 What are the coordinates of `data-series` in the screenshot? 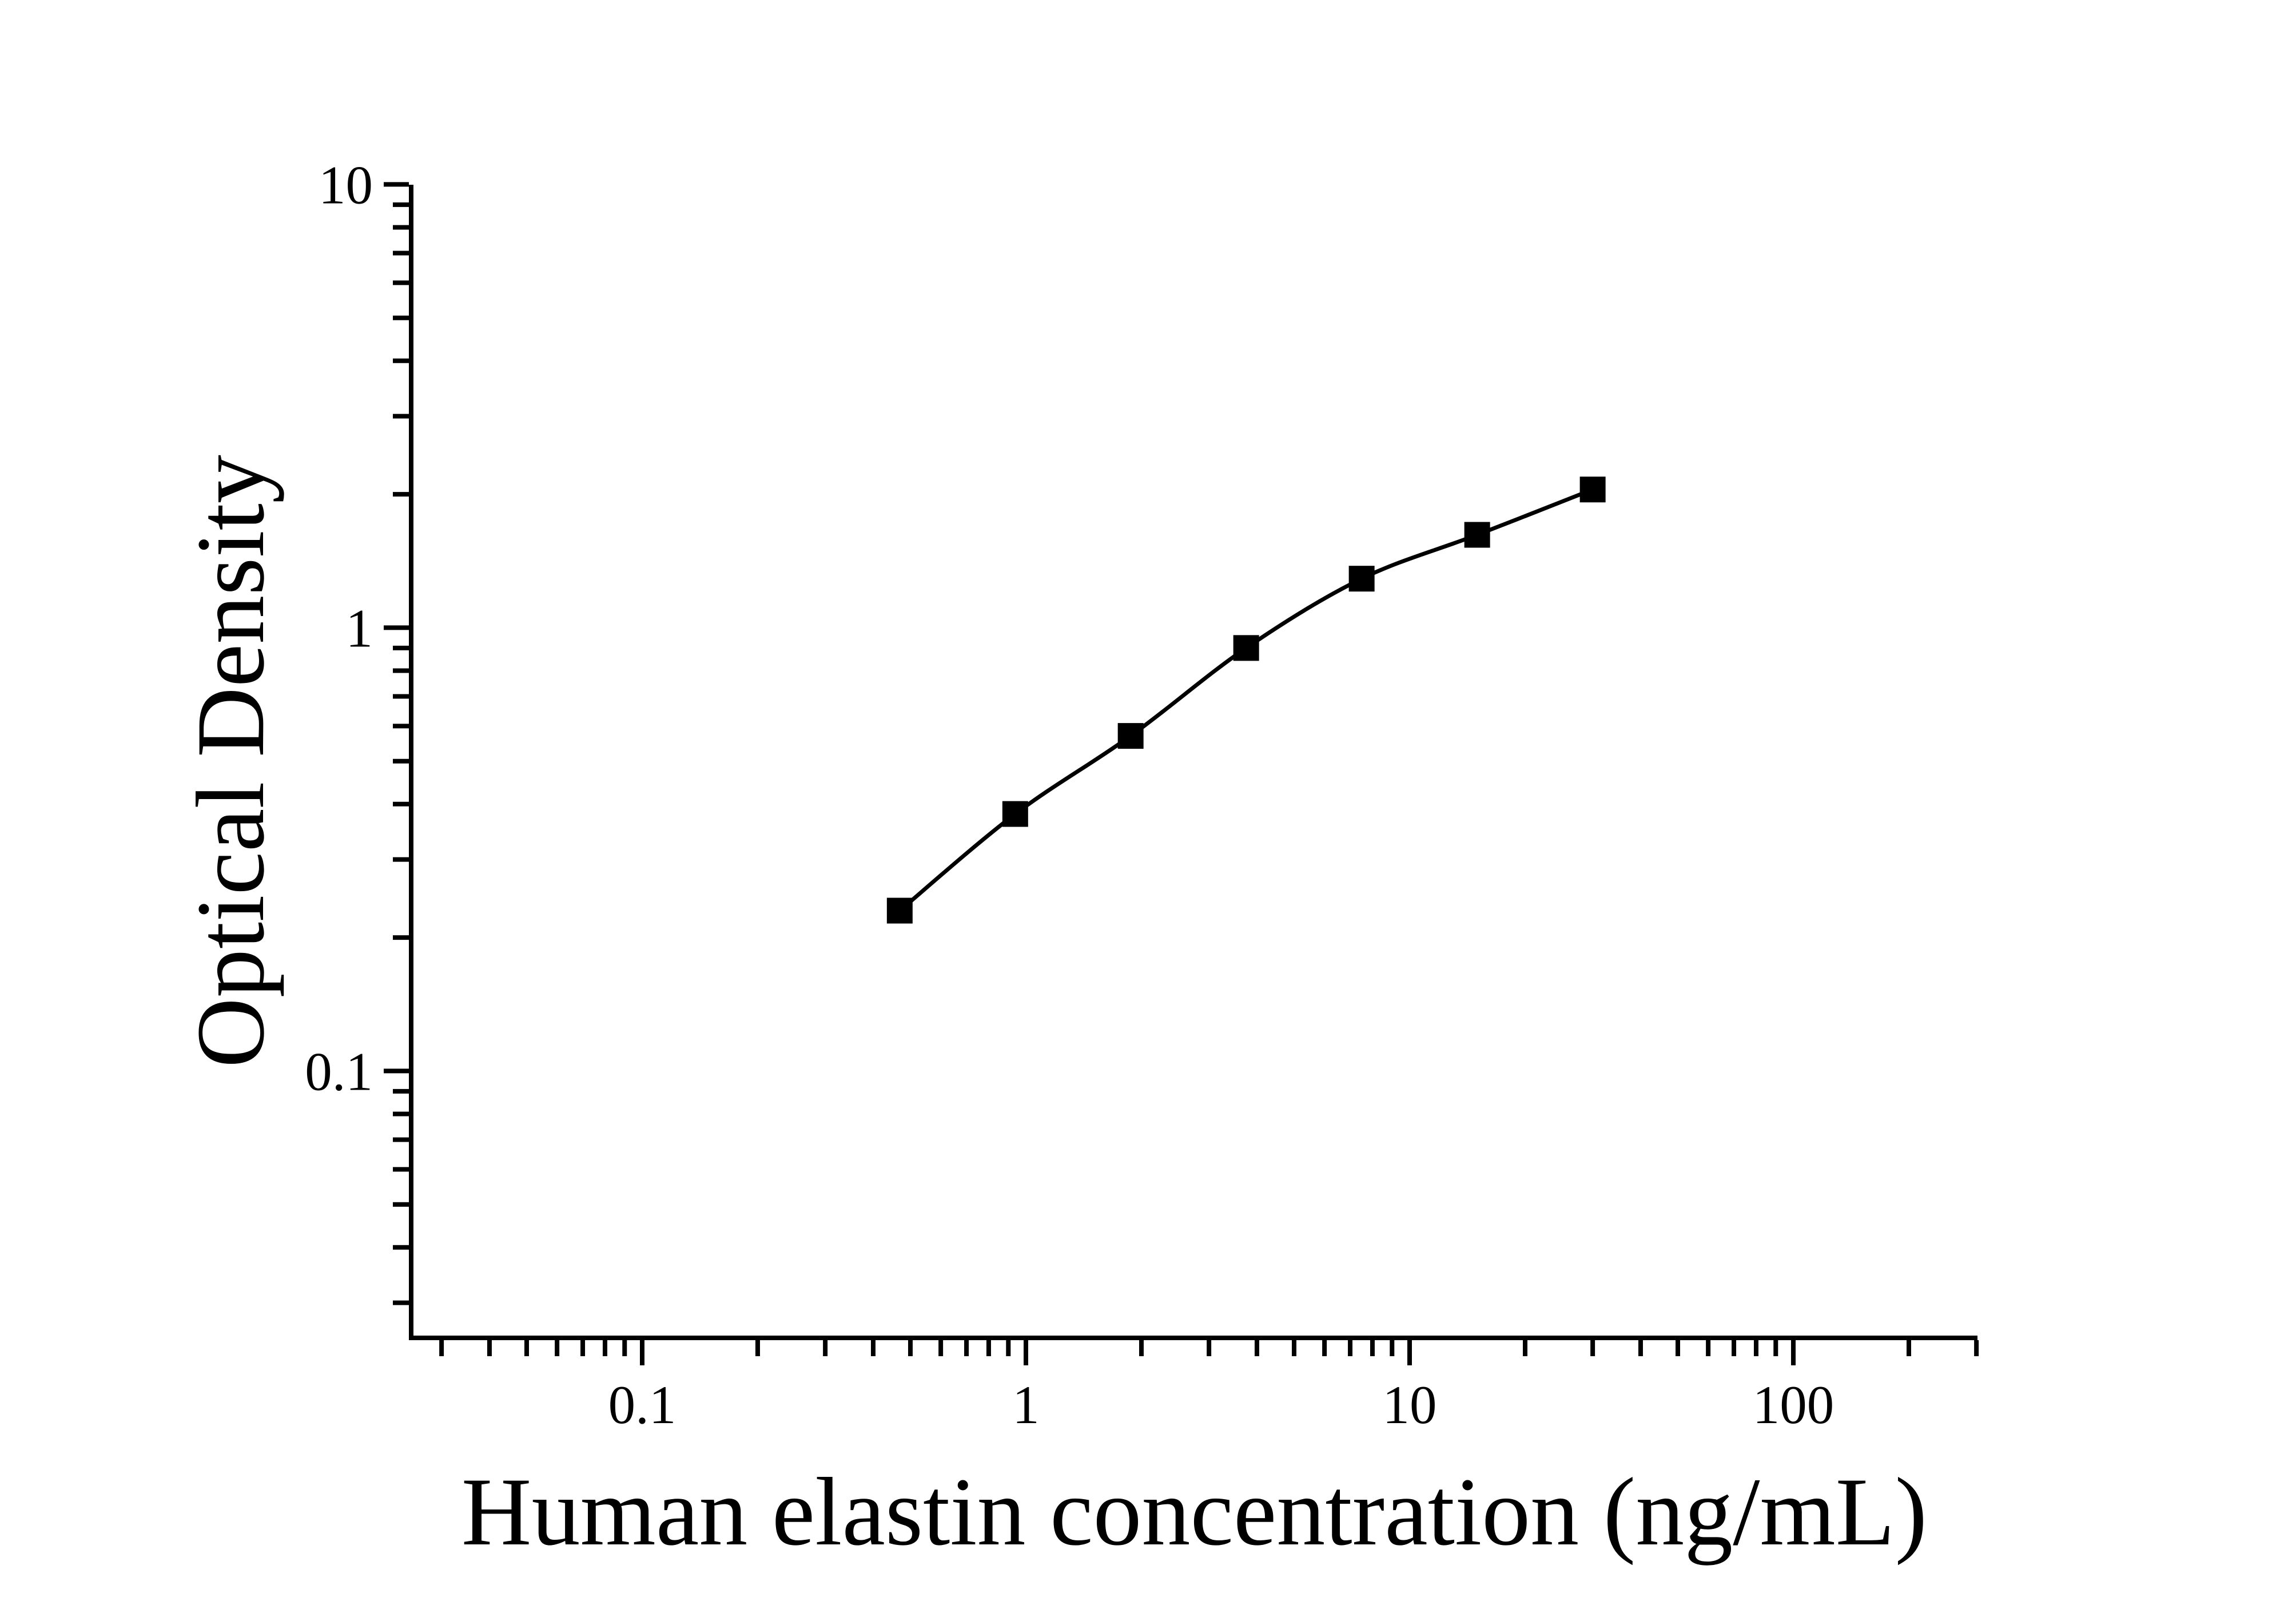 It's located at (1246, 700).